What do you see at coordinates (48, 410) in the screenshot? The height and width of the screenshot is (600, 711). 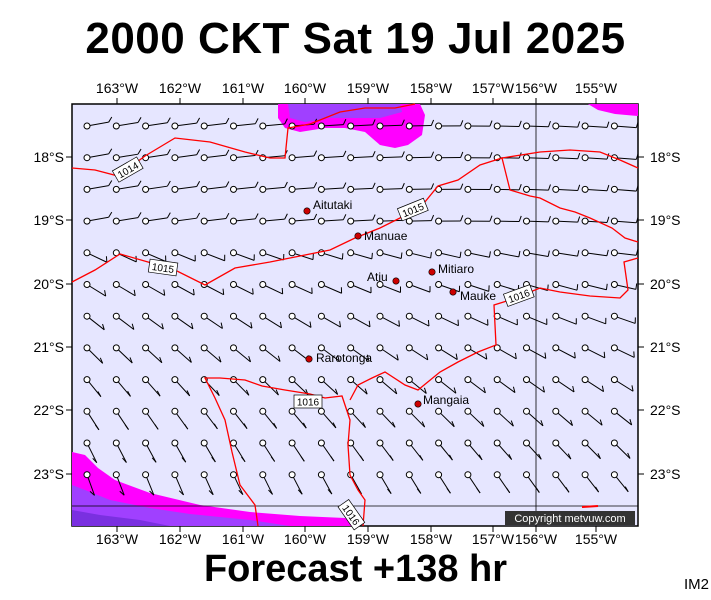 I see `lat-label: 22°S` at bounding box center [48, 410].